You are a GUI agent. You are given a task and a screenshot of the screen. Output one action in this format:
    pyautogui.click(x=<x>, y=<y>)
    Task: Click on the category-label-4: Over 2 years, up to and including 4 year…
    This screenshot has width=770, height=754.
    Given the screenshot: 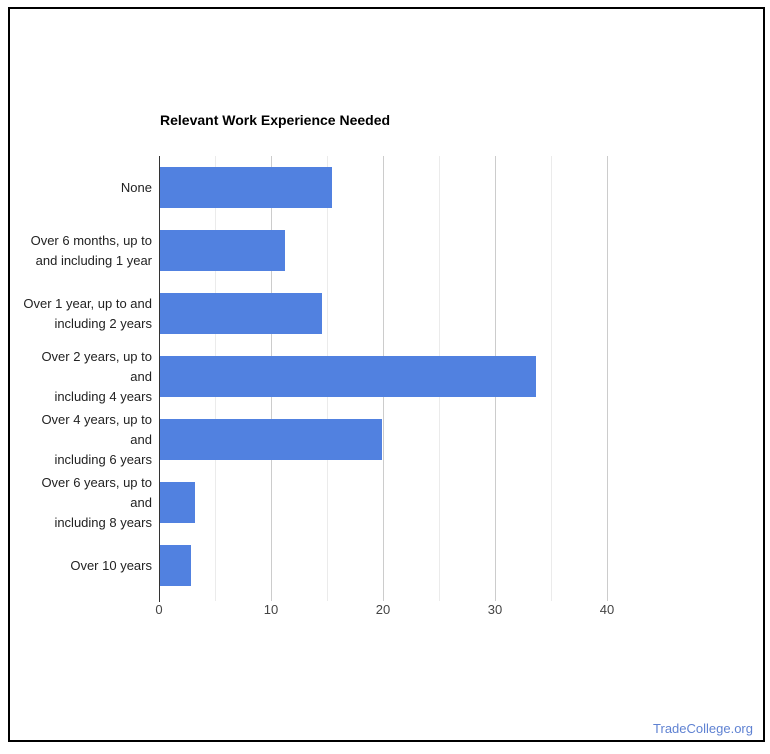 What is the action you would take?
    pyautogui.click(x=96, y=376)
    